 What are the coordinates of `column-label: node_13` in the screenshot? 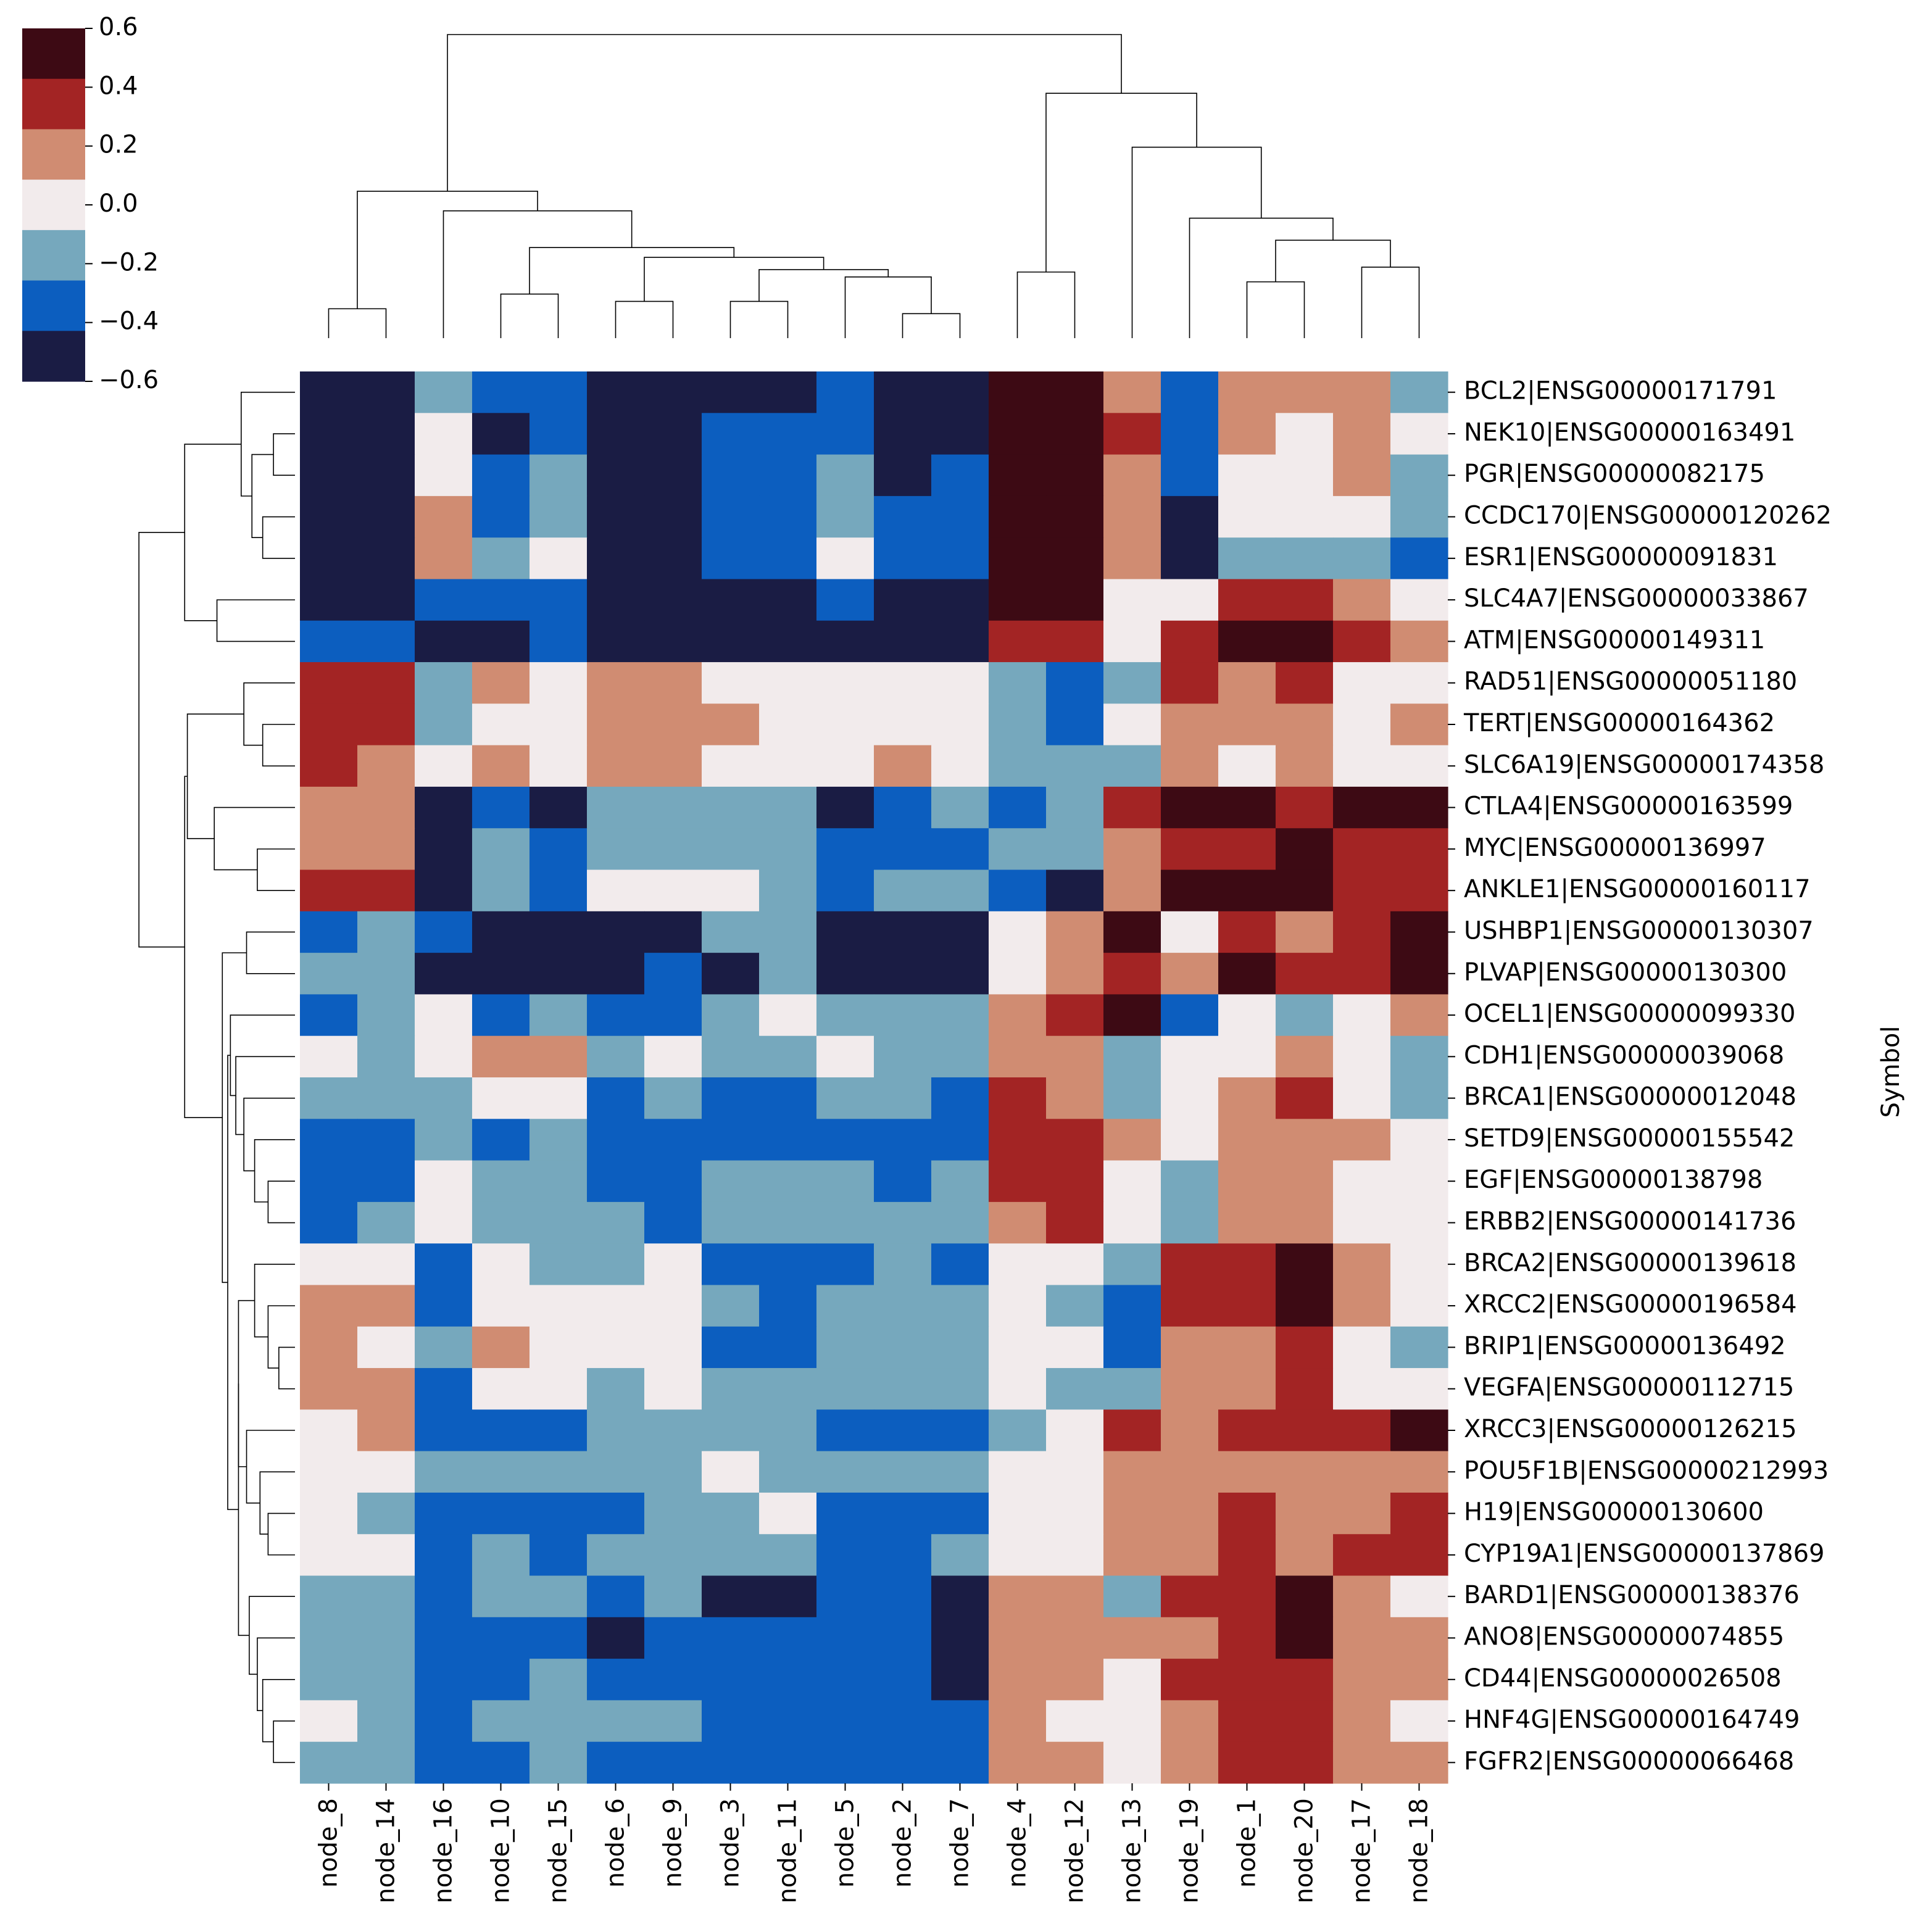 It's located at (1132, 1851).